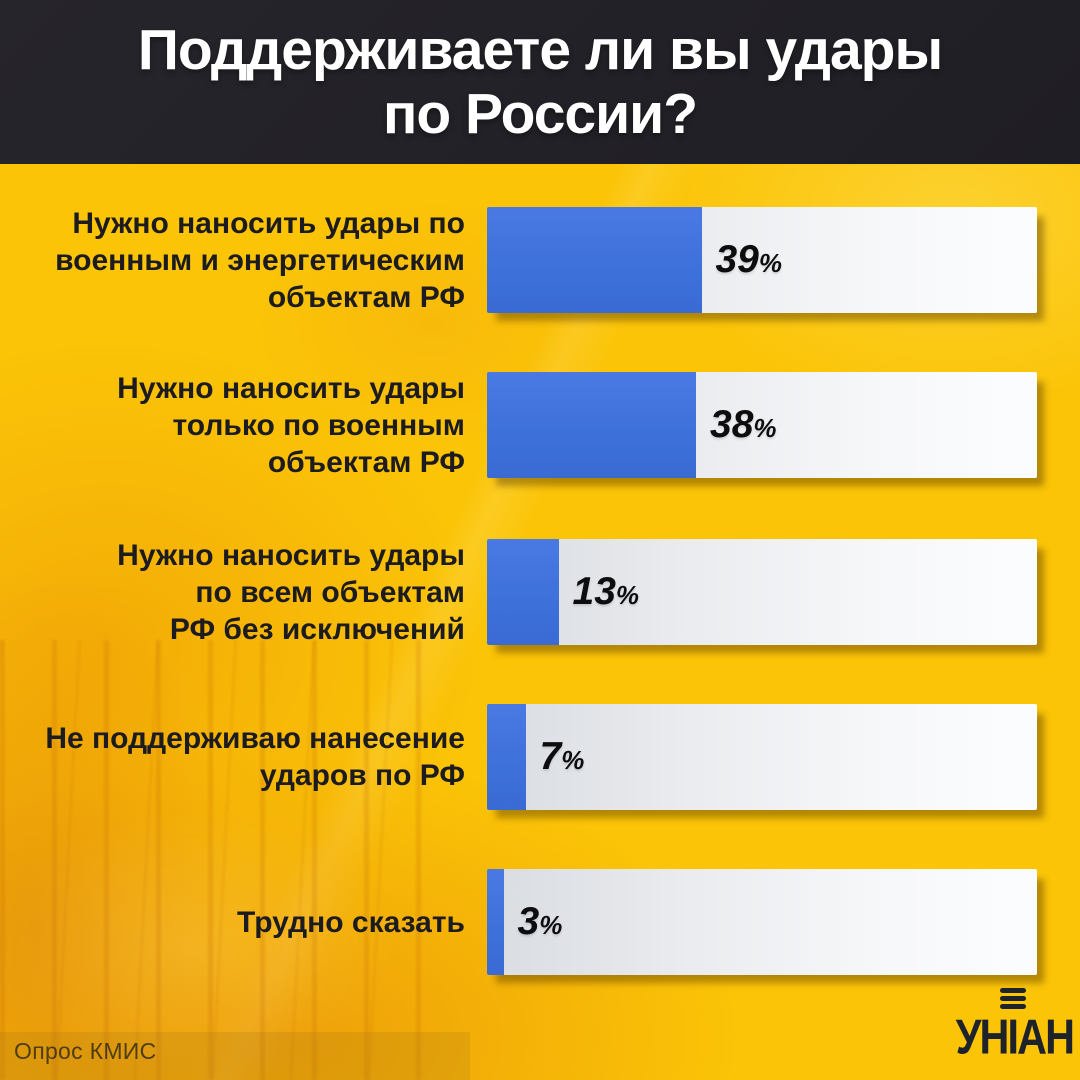  I want to click on bar-value-number: 38, so click(732, 424).